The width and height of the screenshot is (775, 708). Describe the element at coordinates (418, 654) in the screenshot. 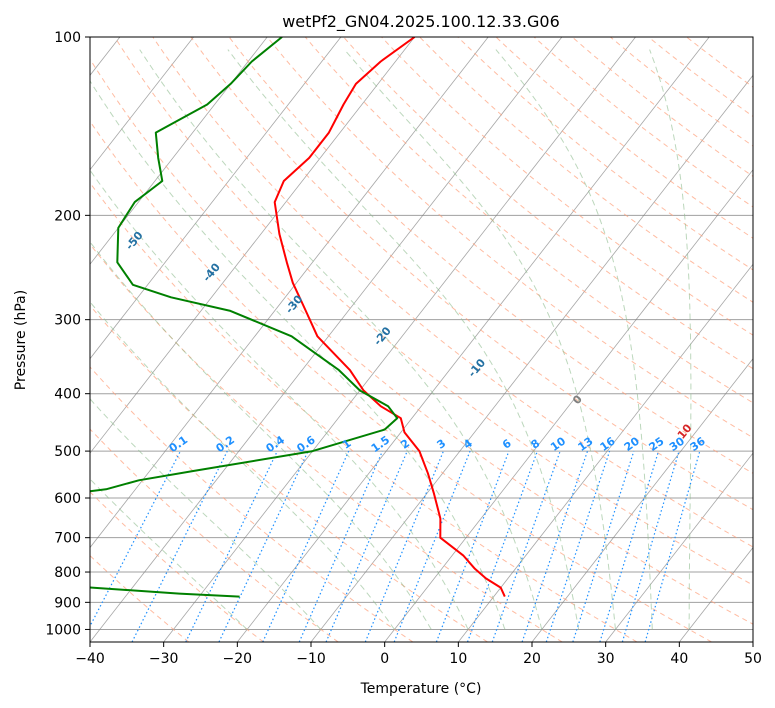

I see `x-axis: −40 −30 −20 −10 0 10 20 30 40 50` at that location.